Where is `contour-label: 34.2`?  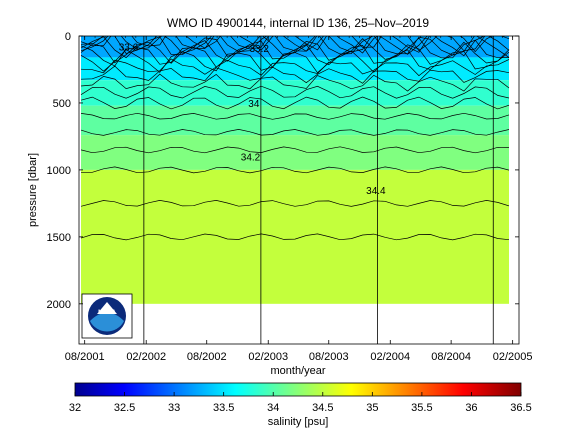 contour-label: 34.2 is located at coordinates (251, 158).